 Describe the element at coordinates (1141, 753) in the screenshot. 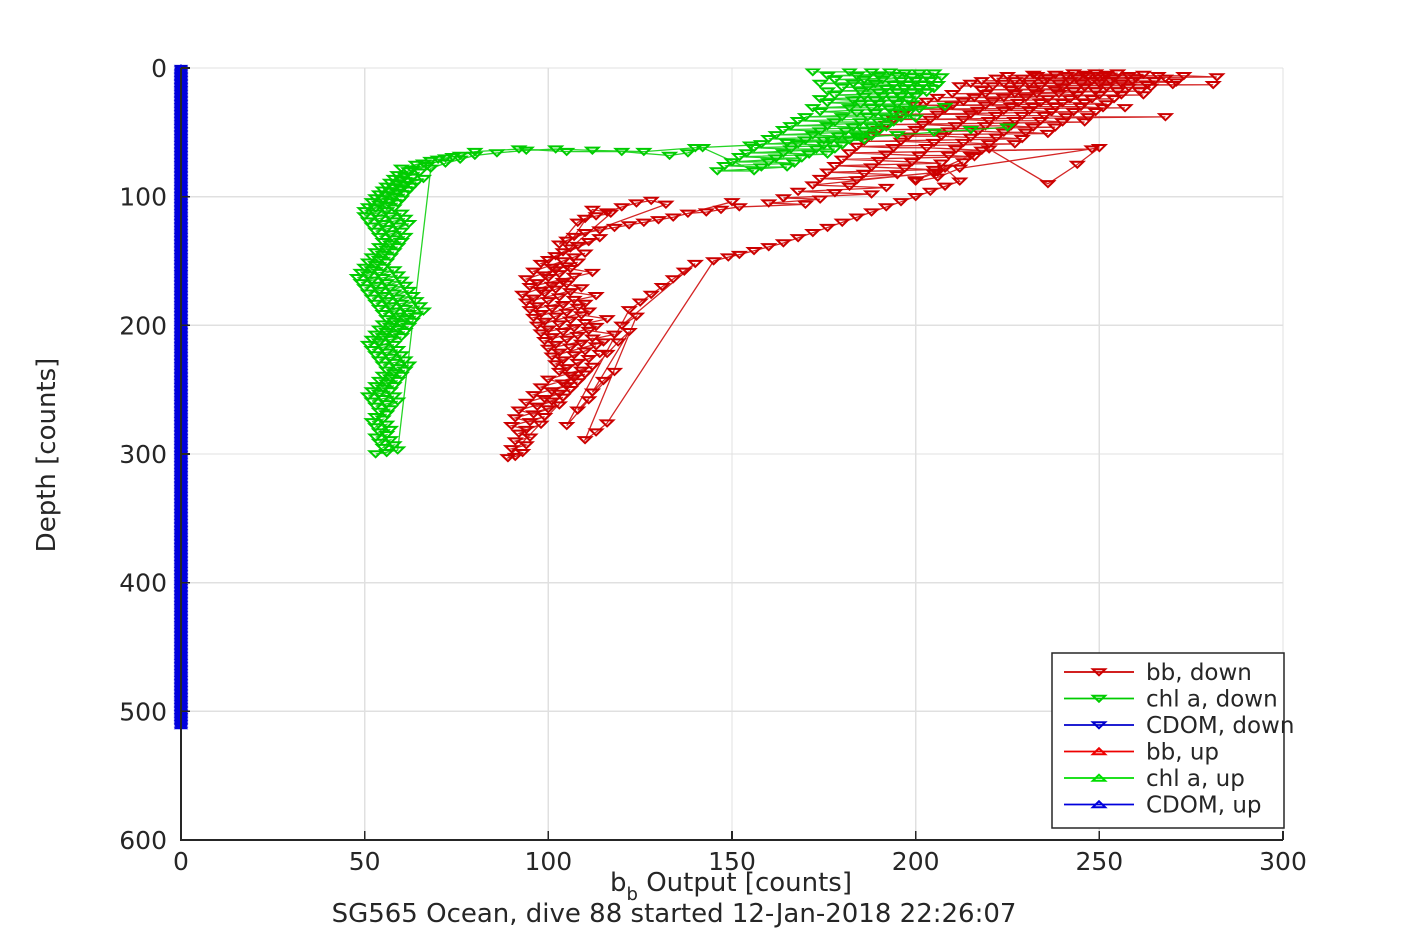

I see `legend-entry-bb-up: bb, up` at that location.